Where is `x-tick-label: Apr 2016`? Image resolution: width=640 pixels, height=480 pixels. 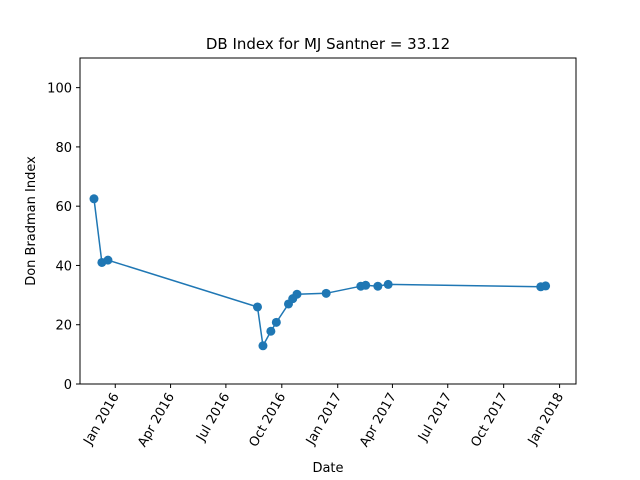 x-tick-label: Apr 2016 is located at coordinates (156, 420).